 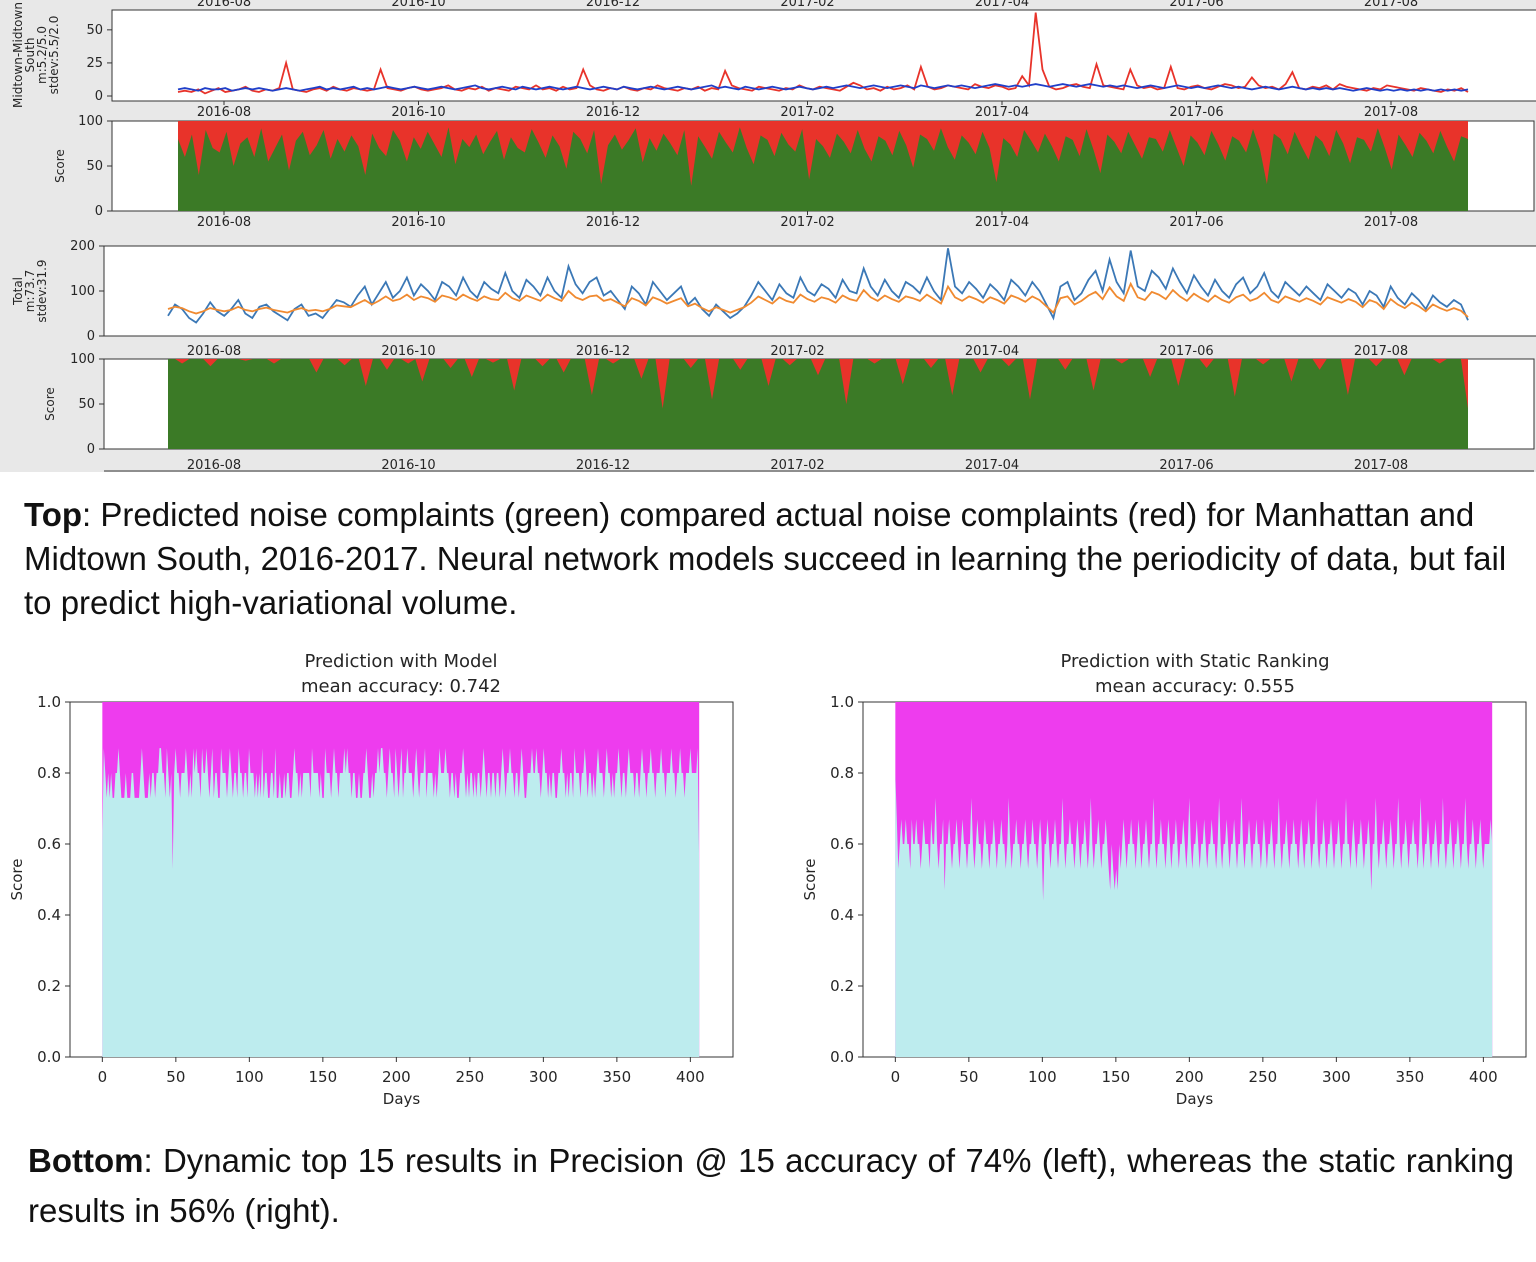 I want to click on total-score-ylabel: Score, so click(x=50, y=404).